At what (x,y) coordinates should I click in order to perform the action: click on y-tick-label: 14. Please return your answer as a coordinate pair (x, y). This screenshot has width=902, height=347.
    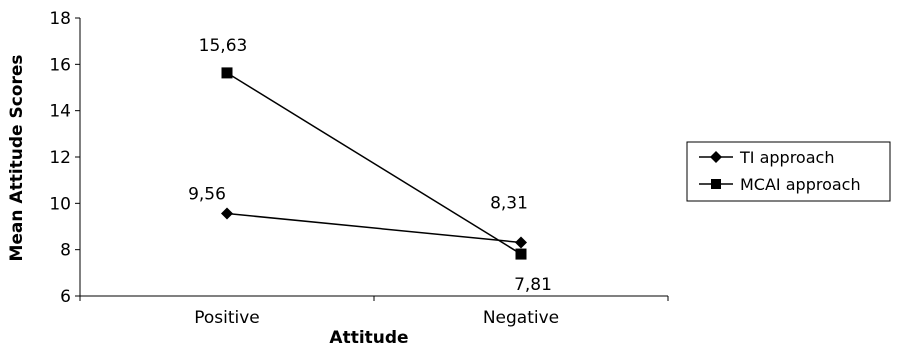
    Looking at the image, I should click on (60, 112).